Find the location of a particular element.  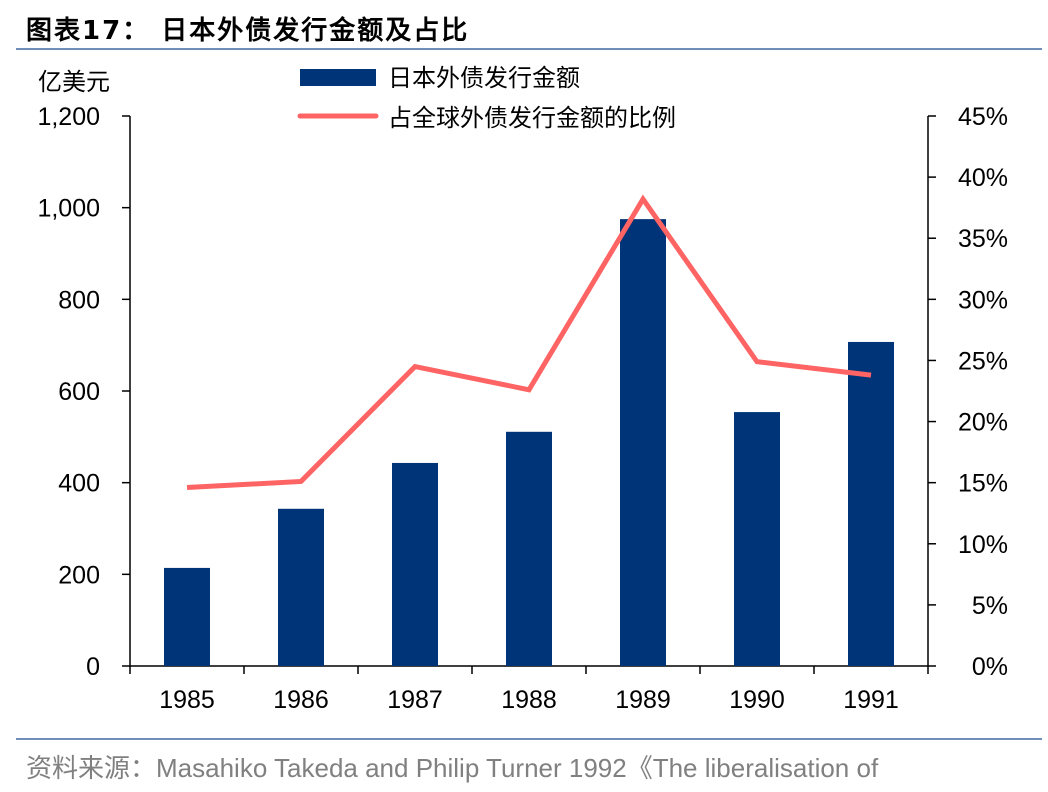

x-tick-label: 1989 is located at coordinates (643, 700).